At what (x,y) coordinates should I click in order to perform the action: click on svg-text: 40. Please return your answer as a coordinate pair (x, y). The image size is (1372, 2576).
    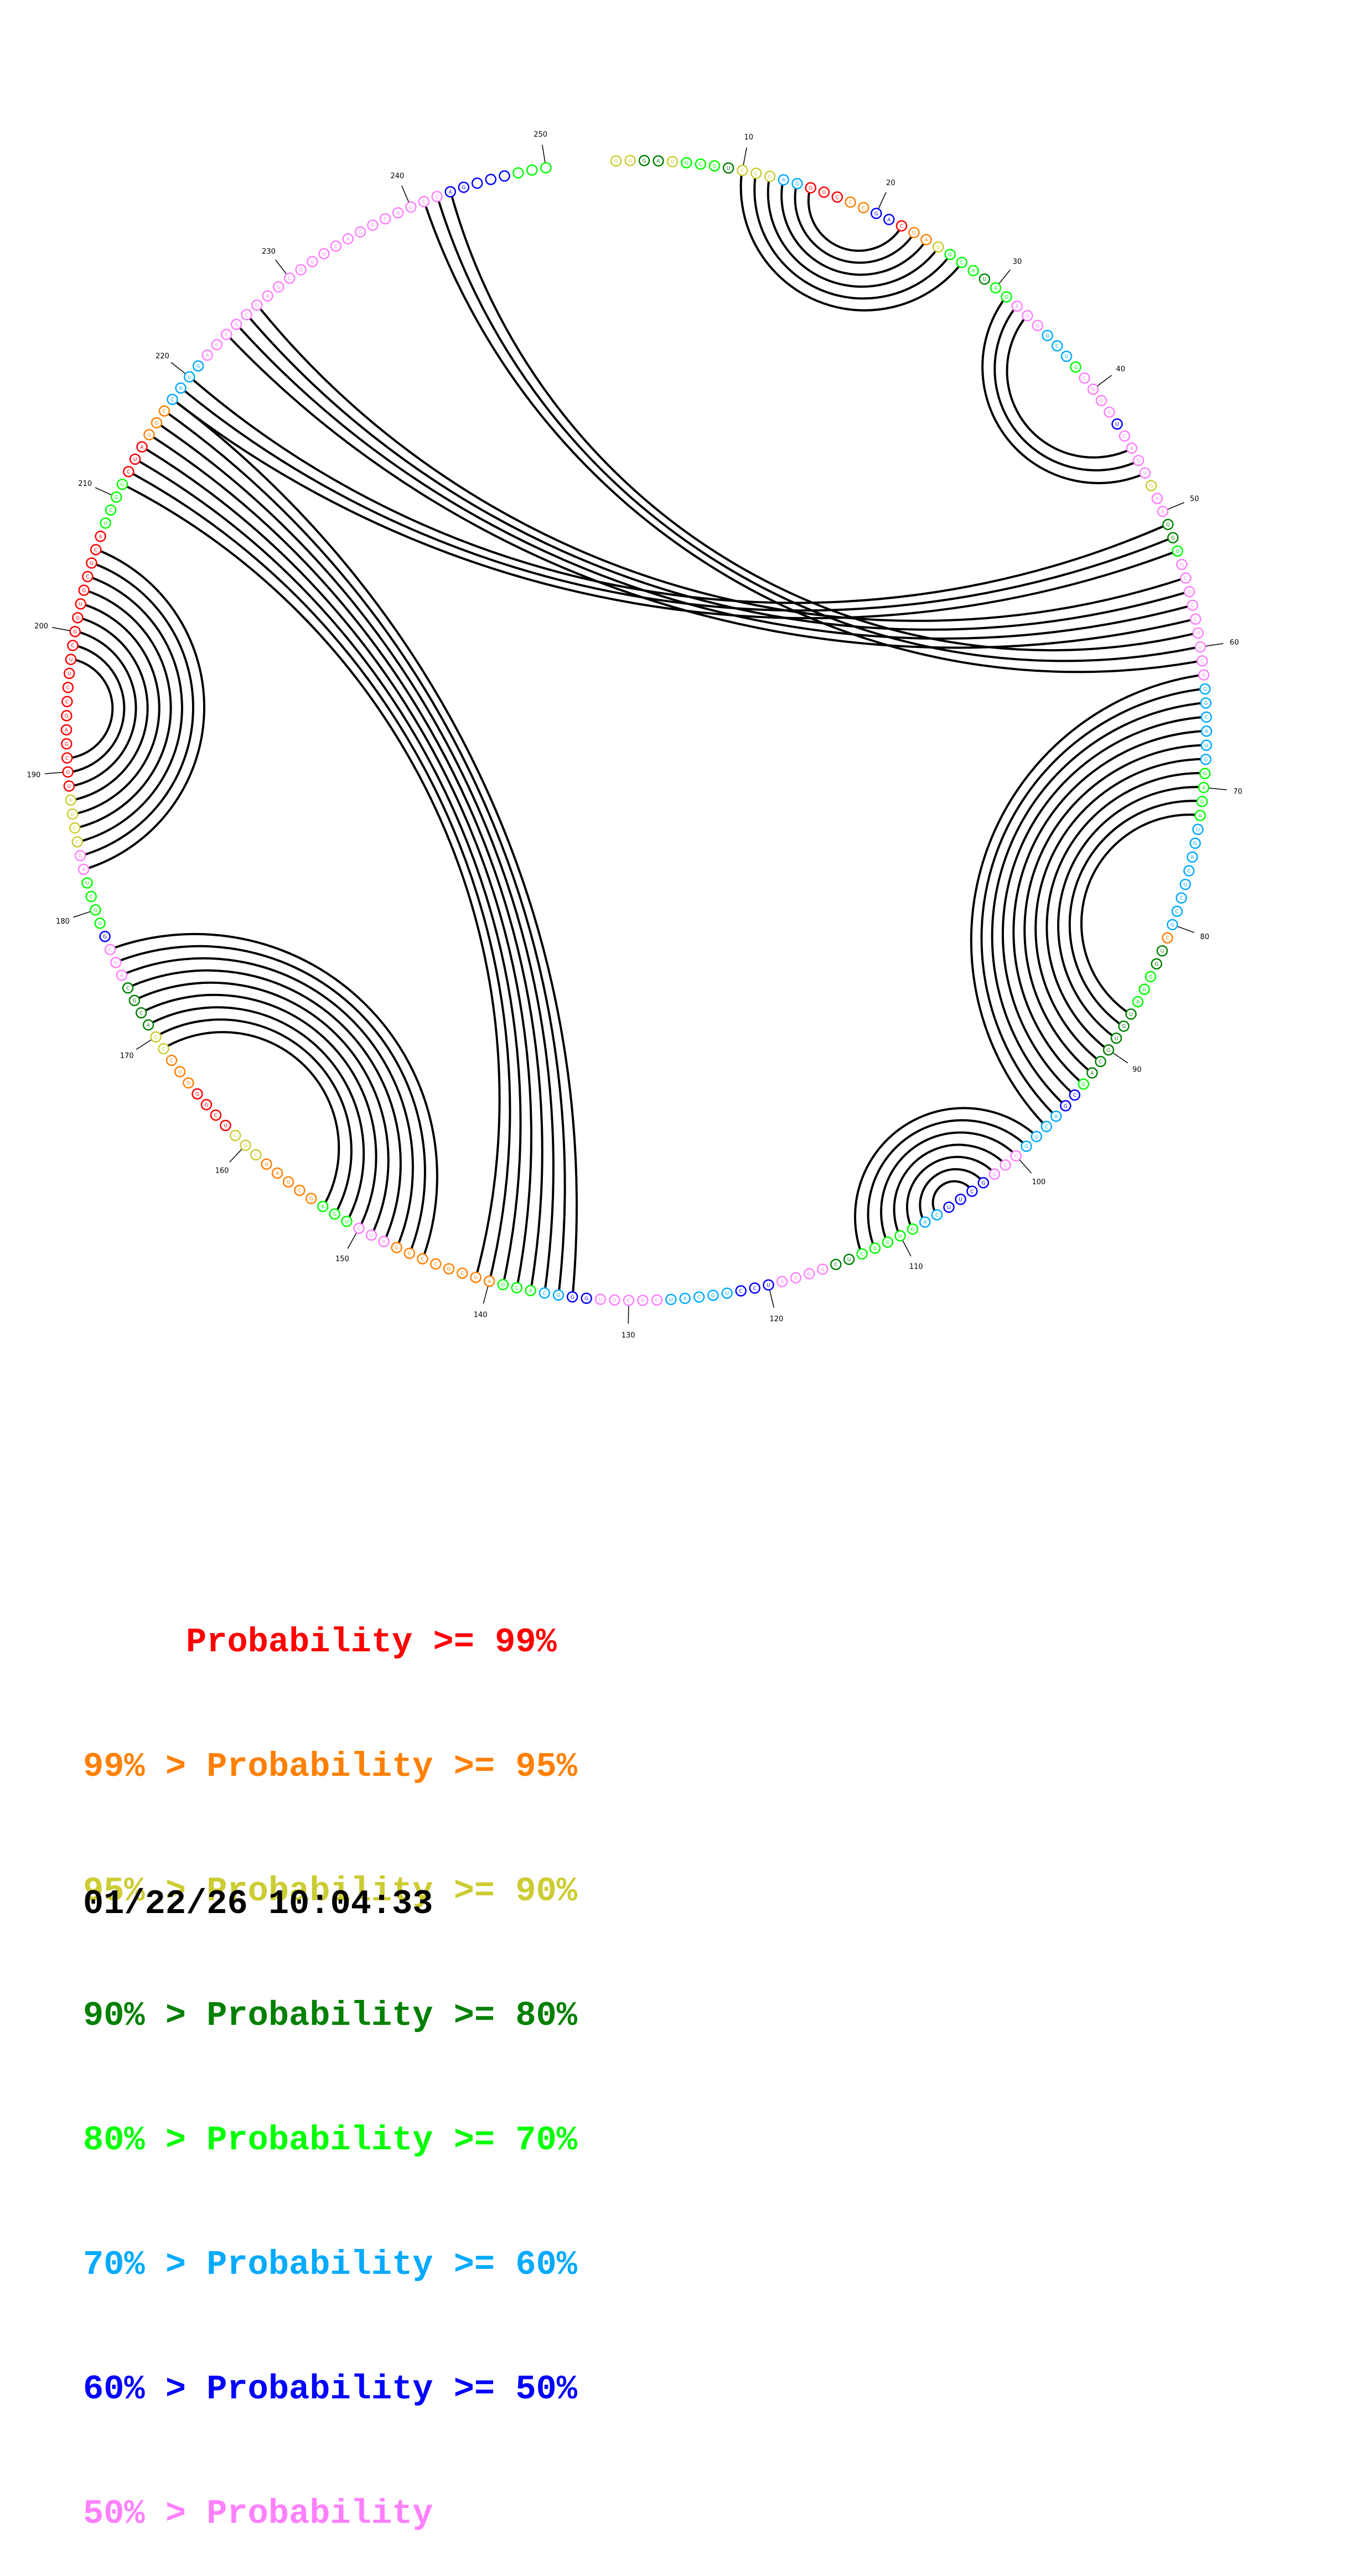
    Looking at the image, I should click on (1120, 369).